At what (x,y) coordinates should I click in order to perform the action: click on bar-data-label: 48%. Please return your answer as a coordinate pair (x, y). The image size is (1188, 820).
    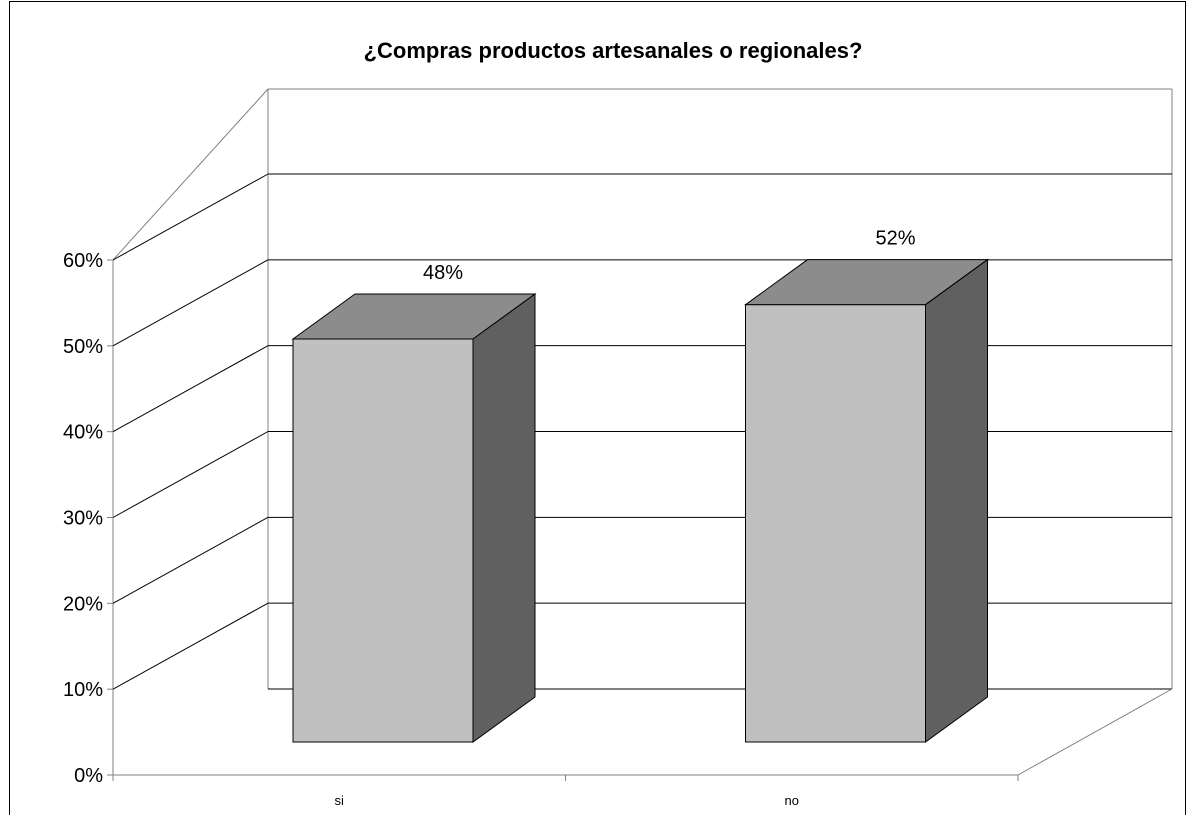
    Looking at the image, I should click on (443, 273).